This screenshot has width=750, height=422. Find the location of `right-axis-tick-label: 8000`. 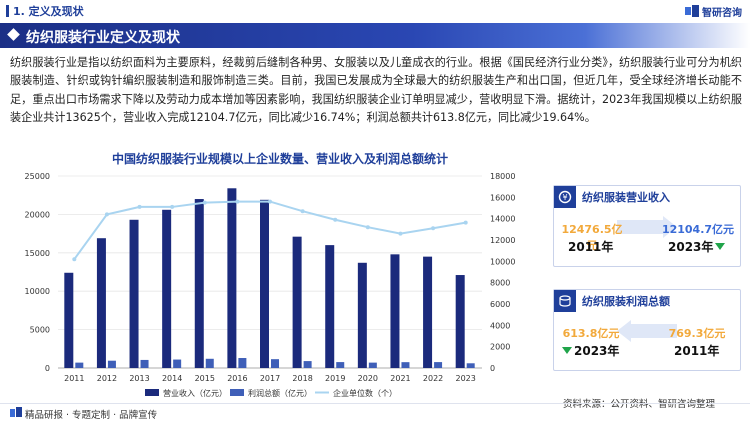

right-axis-tick-label: 8000 is located at coordinates (500, 283).